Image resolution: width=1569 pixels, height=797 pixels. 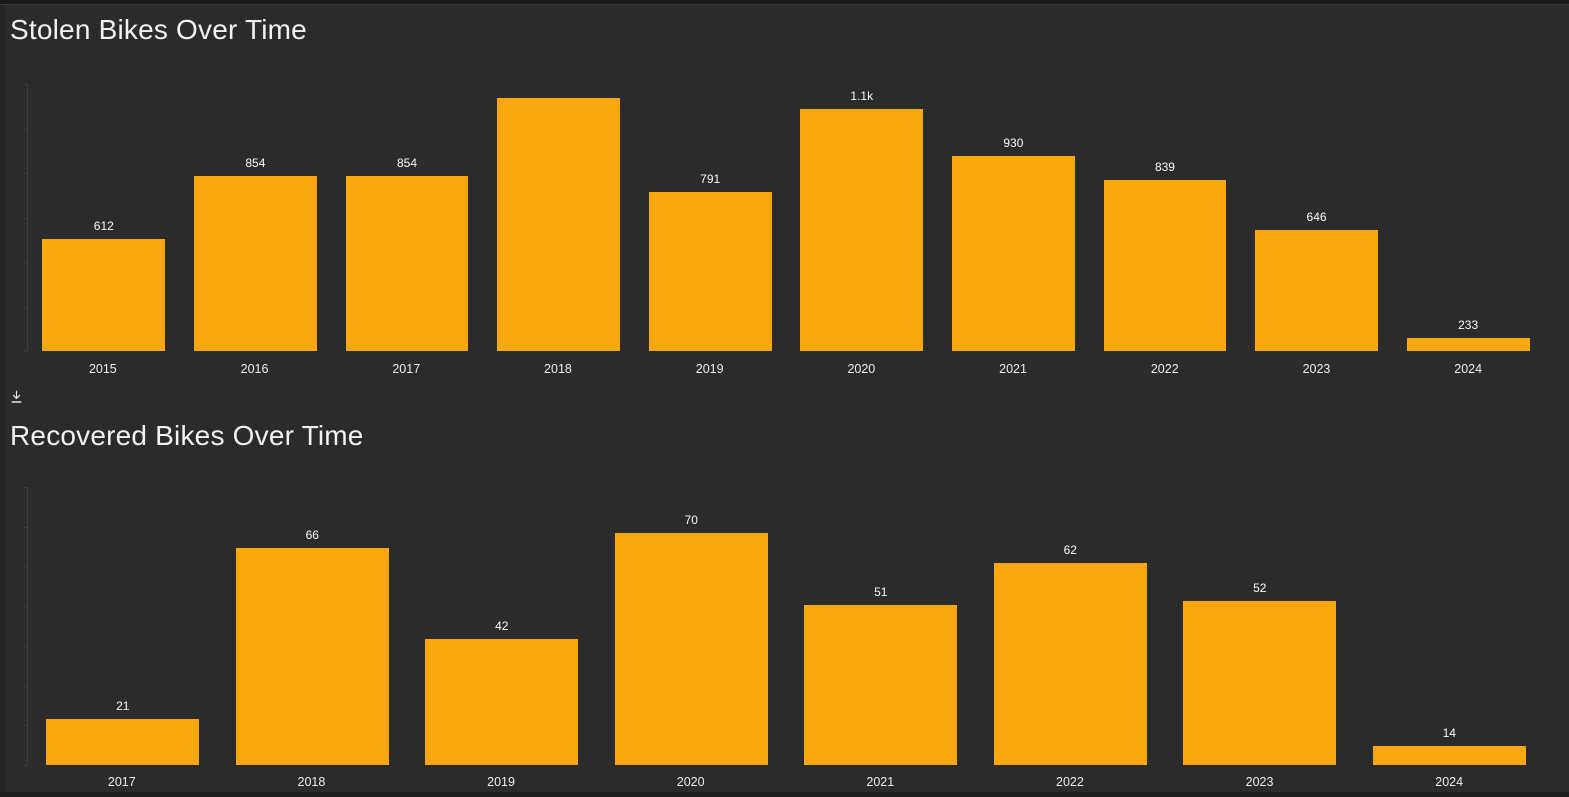 I want to click on bar-value-label: 612, so click(x=103, y=226).